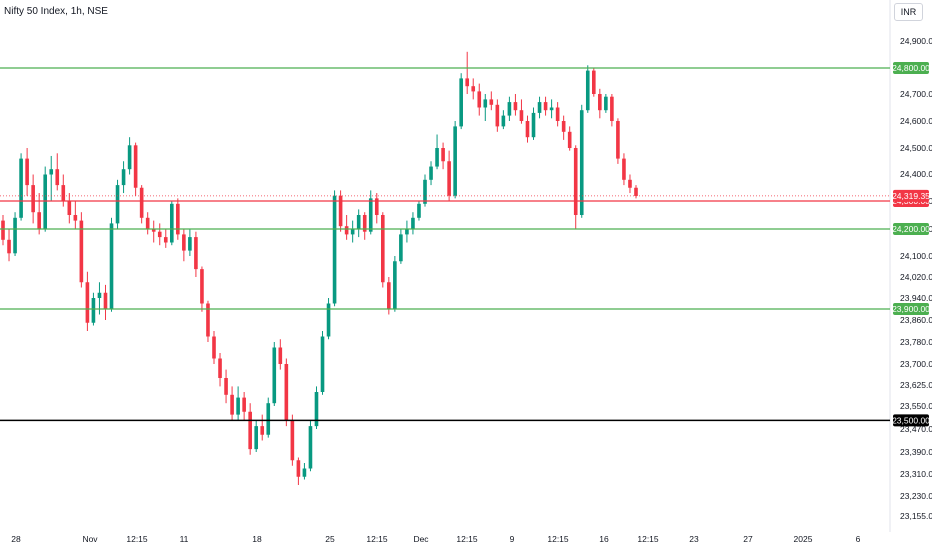 The height and width of the screenshot is (550, 932). Describe the element at coordinates (916, 256) in the screenshot. I see `price-tick-label: 24,100.00` at that location.